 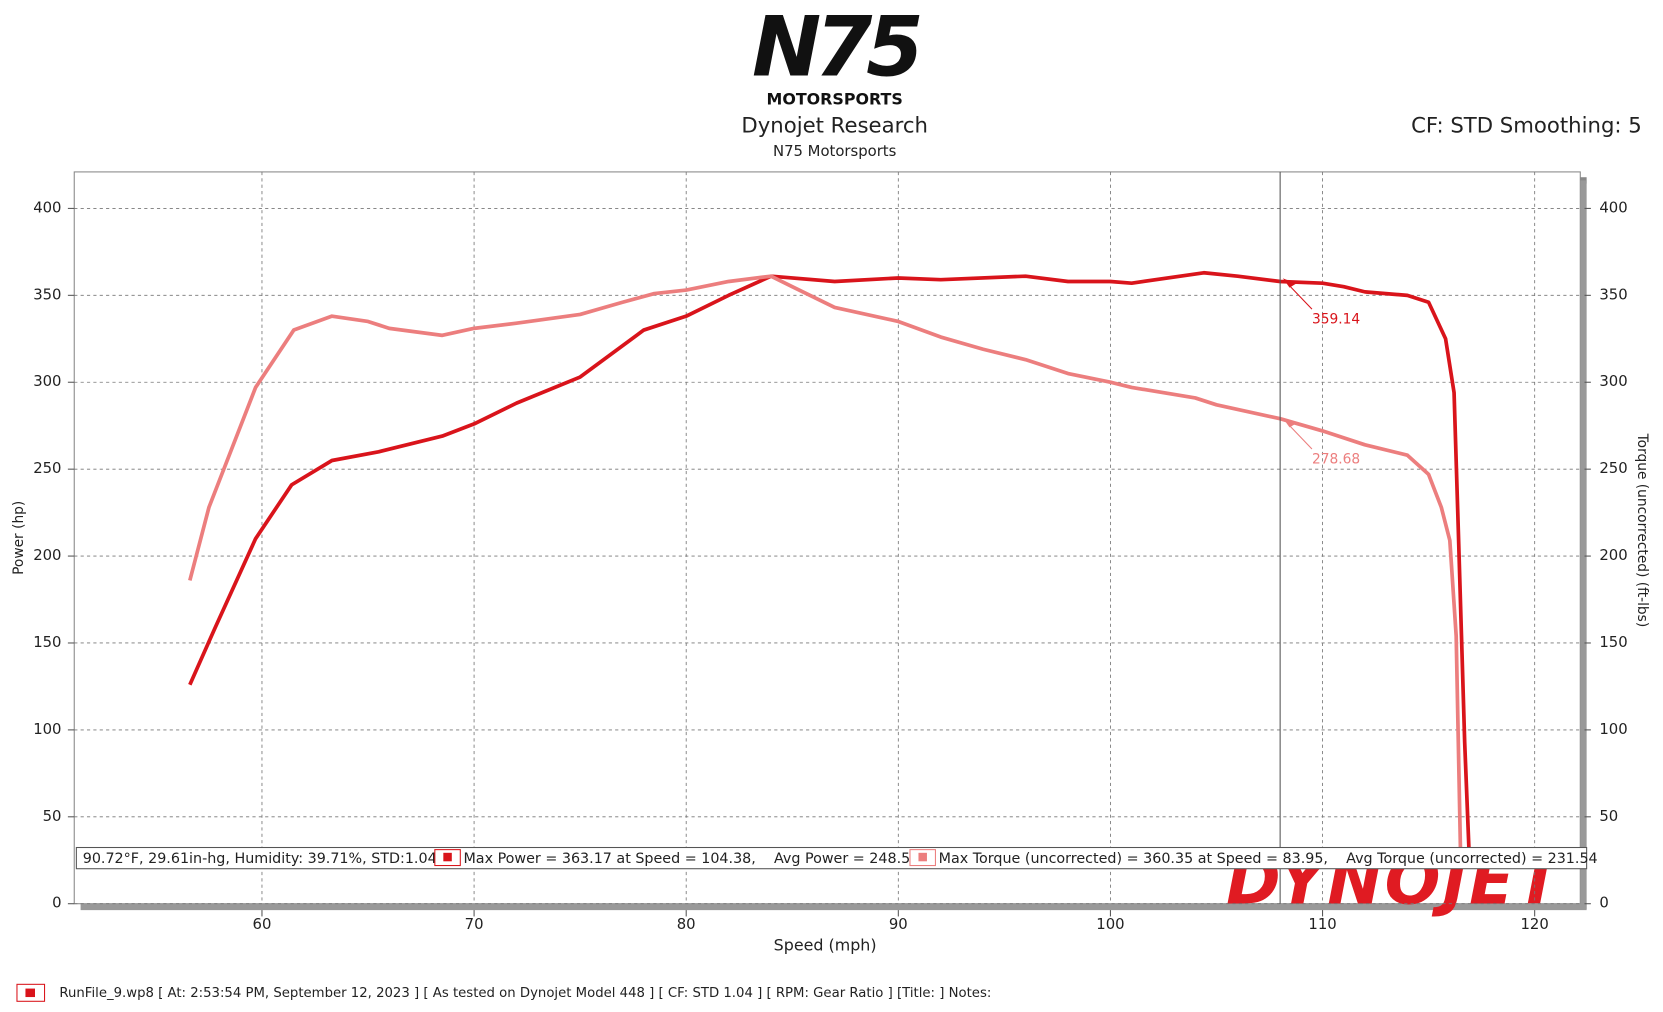 What do you see at coordinates (1613, 381) in the screenshot?
I see `y2-tick-label: 300` at bounding box center [1613, 381].